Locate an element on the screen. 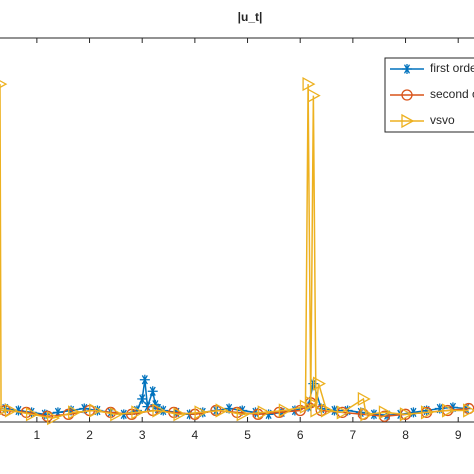 The image size is (474, 474). x-tick-label: 2 is located at coordinates (89, 435).